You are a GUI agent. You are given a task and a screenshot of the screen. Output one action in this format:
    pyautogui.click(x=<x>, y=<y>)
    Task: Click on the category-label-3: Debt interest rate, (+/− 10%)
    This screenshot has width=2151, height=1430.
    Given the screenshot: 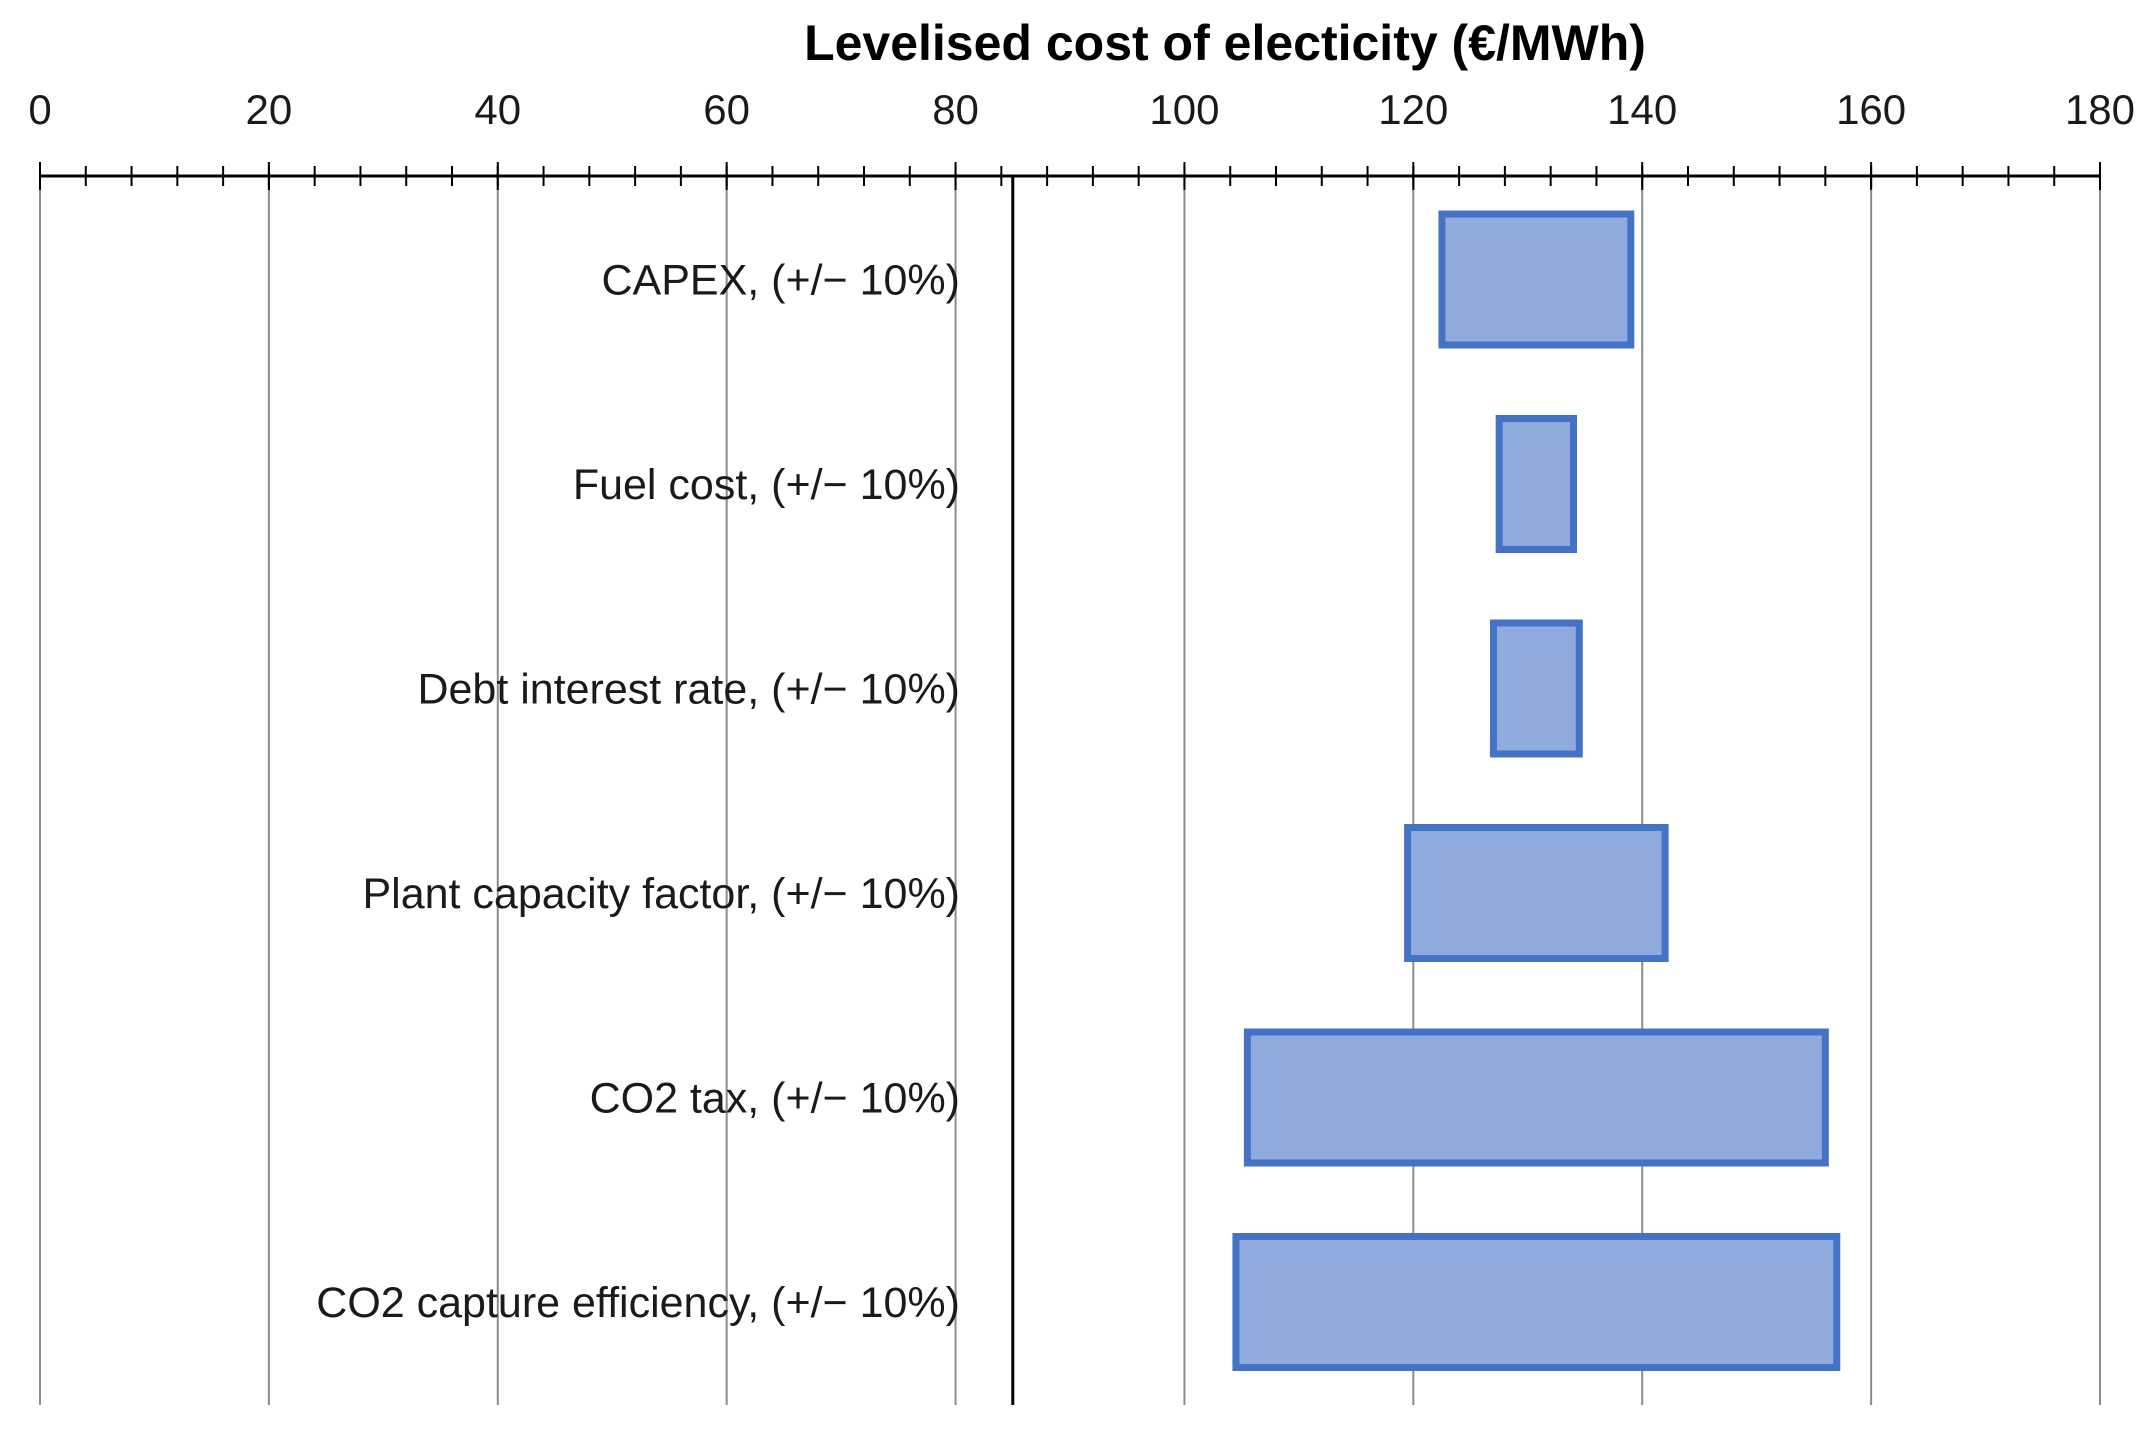 What is the action you would take?
    pyautogui.click(x=688, y=690)
    